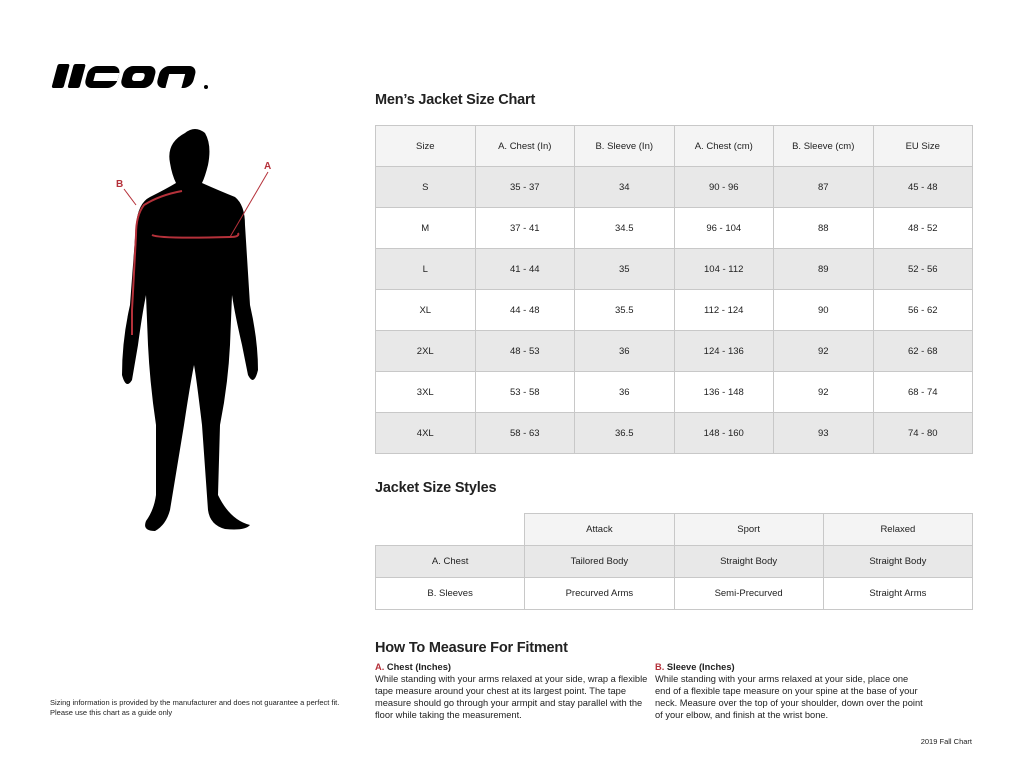 The width and height of the screenshot is (1024, 768). What do you see at coordinates (524, 433) in the screenshot?
I see `table-cell: 58 - 63` at bounding box center [524, 433].